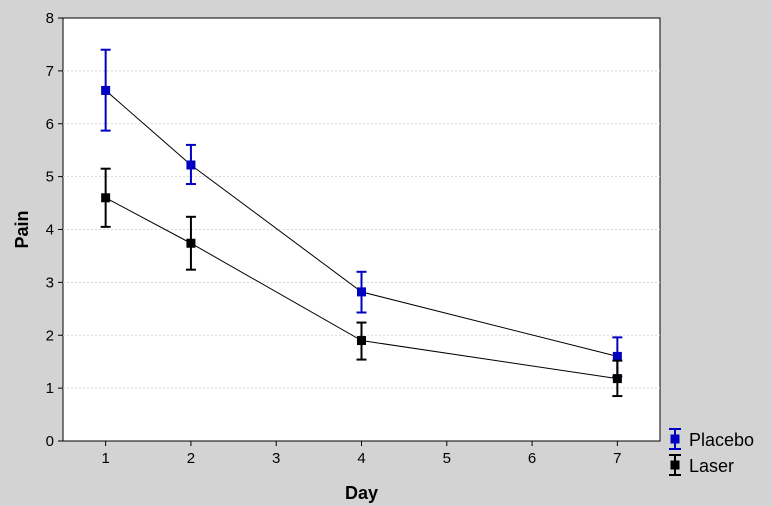  I want to click on y-tick-label: 2, so click(50, 335).